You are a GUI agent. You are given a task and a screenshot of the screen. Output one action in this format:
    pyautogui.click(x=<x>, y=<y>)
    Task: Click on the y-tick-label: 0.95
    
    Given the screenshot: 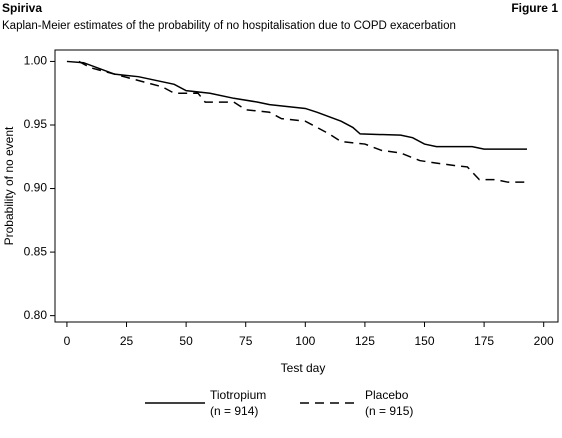 What is the action you would take?
    pyautogui.click(x=36, y=124)
    